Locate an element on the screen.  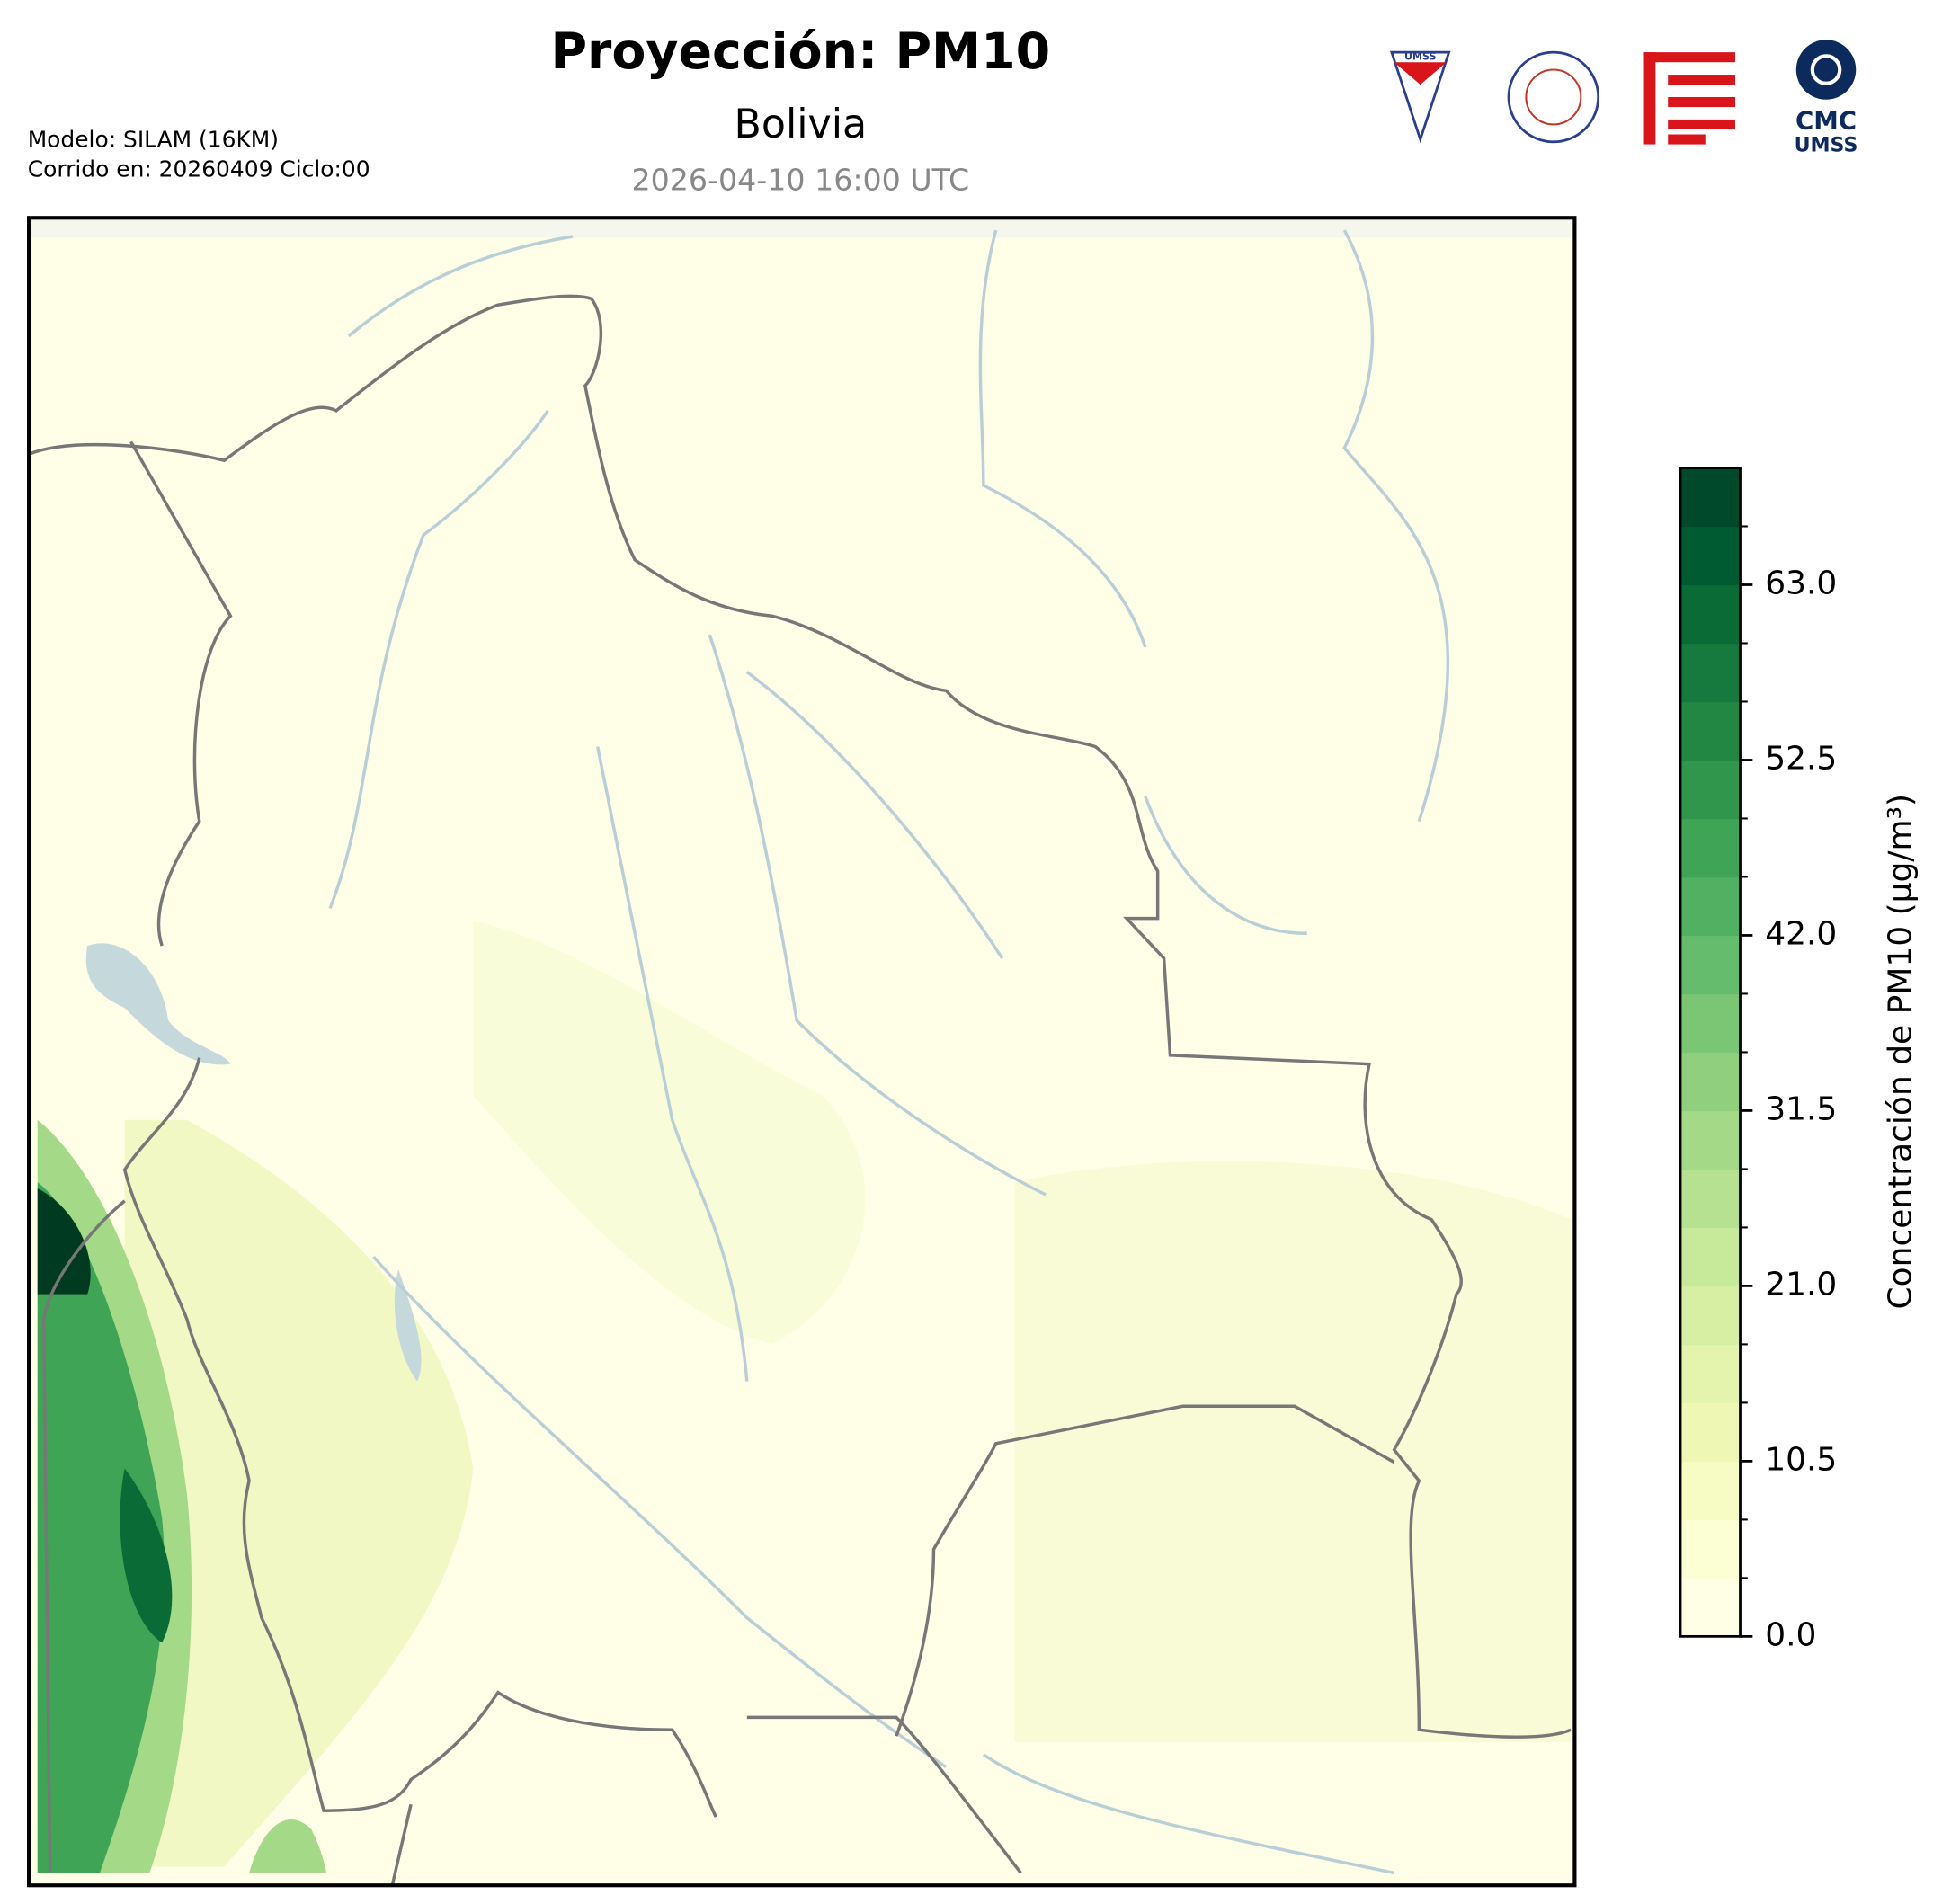
logo-cmc-sub: UMSS is located at coordinates (1826, 144).